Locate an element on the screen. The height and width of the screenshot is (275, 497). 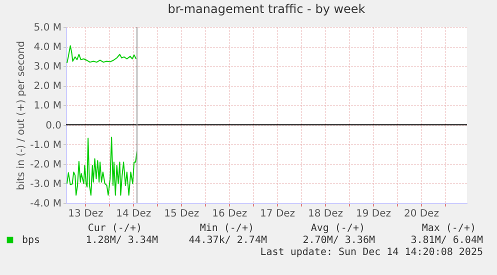
y-tick-label: 2.0 M is located at coordinates (48, 86).